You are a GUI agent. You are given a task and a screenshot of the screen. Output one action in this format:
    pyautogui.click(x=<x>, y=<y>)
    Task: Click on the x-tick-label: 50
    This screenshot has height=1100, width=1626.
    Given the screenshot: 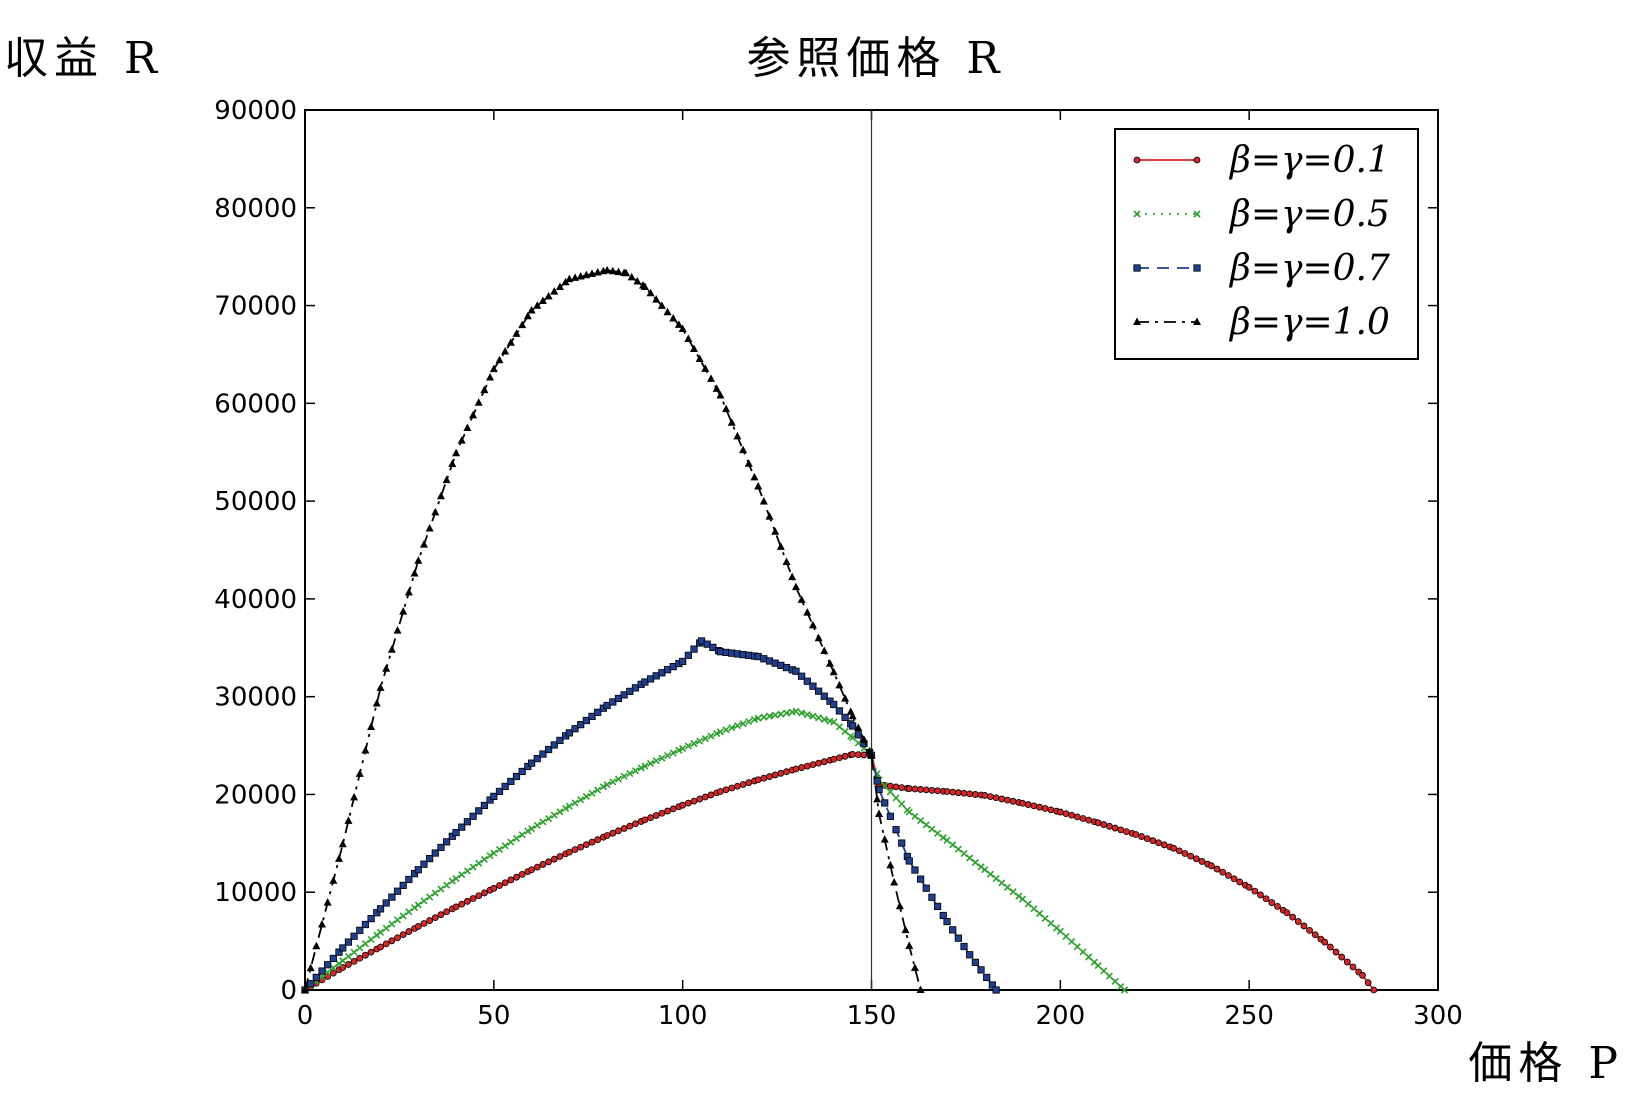 What is the action you would take?
    pyautogui.click(x=493, y=1016)
    